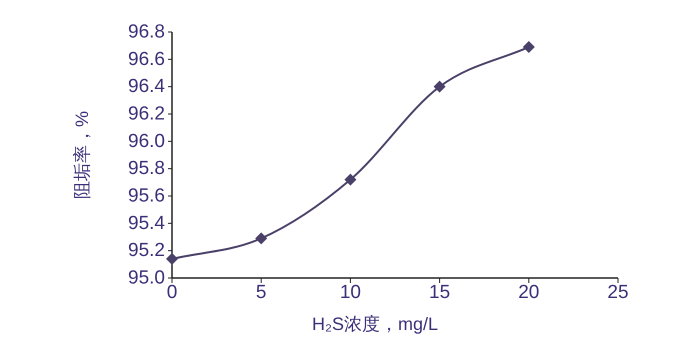  What do you see at coordinates (146, 141) in the screenshot?
I see `y-tick-label: 96.0` at bounding box center [146, 141].